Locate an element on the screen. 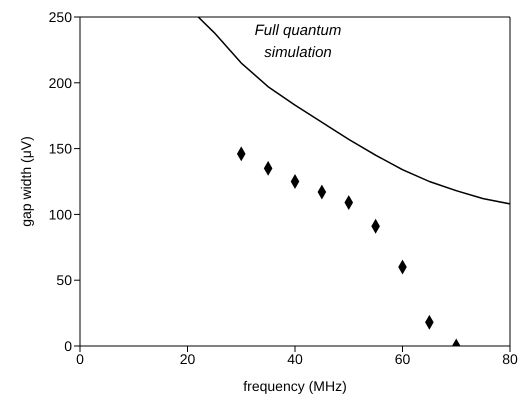 This screenshot has width=531, height=409. x-tick-label: 40 is located at coordinates (295, 358).